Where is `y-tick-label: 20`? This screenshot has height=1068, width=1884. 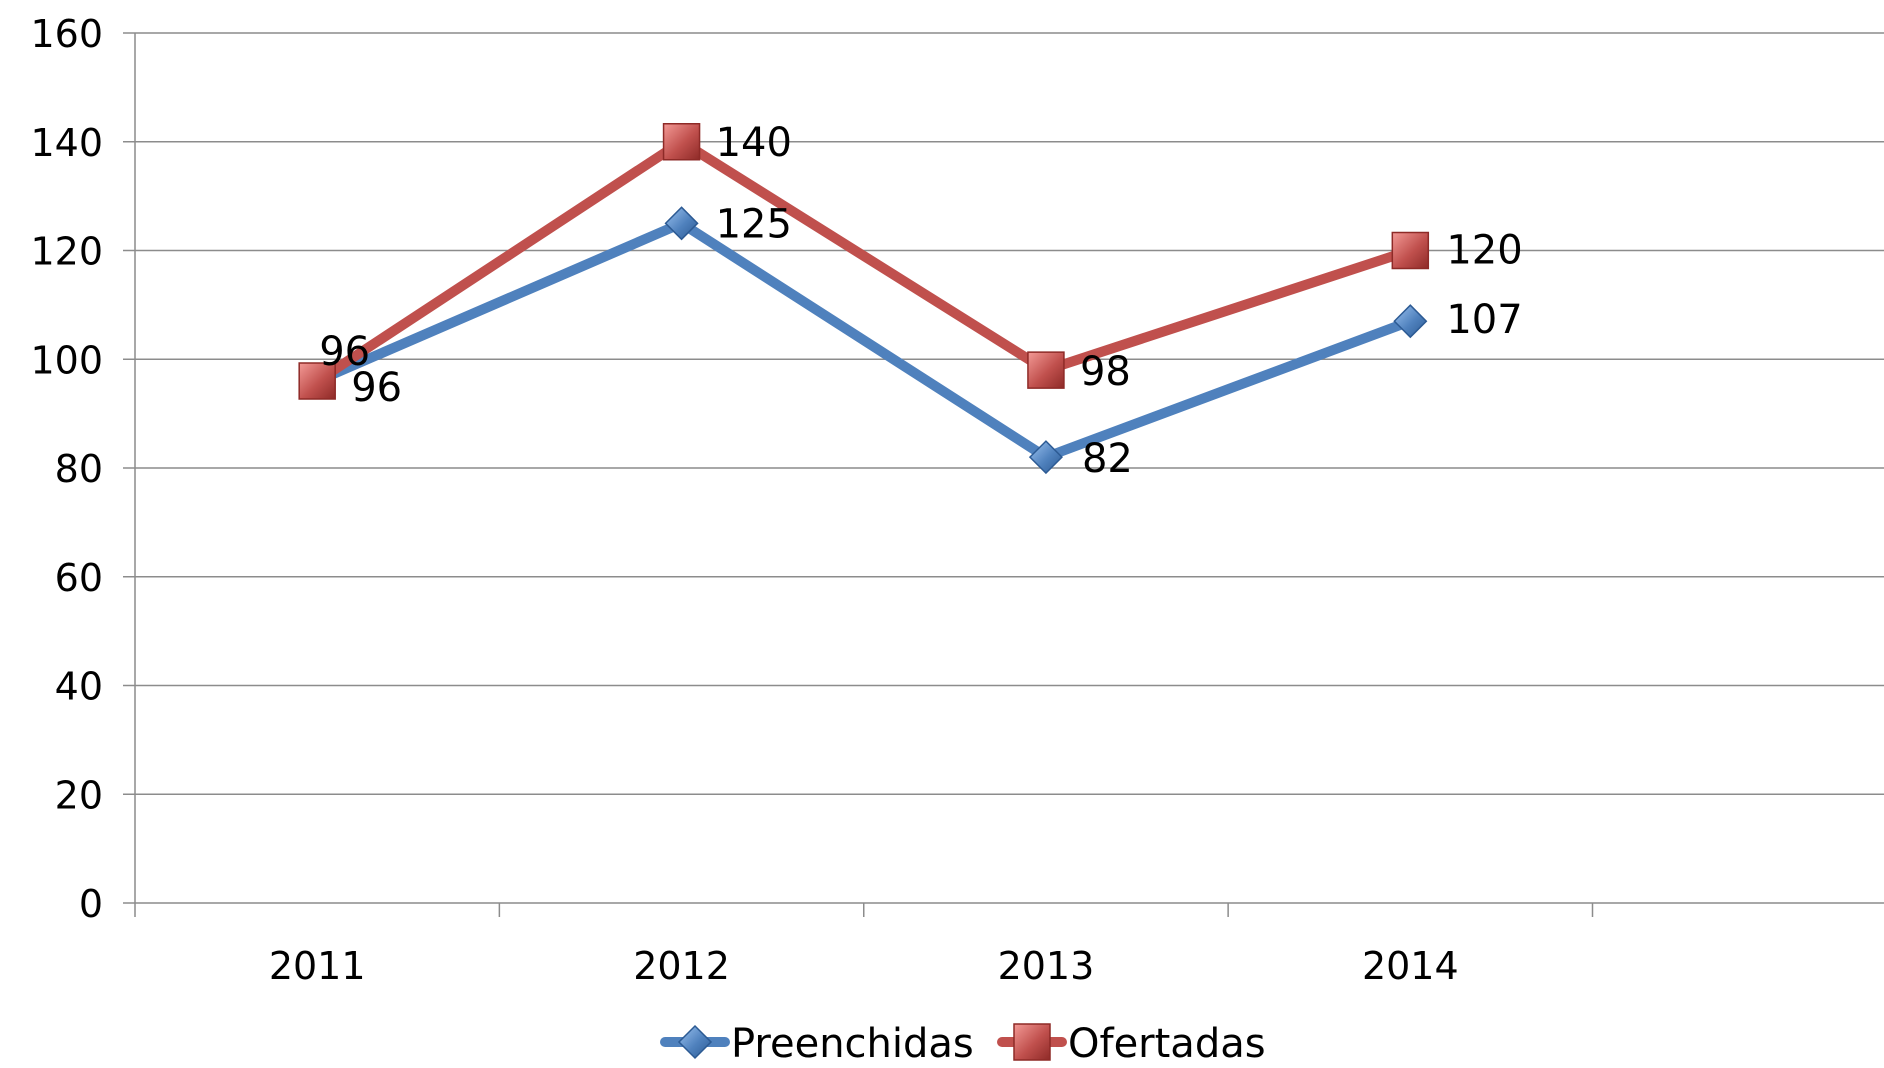
y-tick-label: 20 is located at coordinates (79, 795).